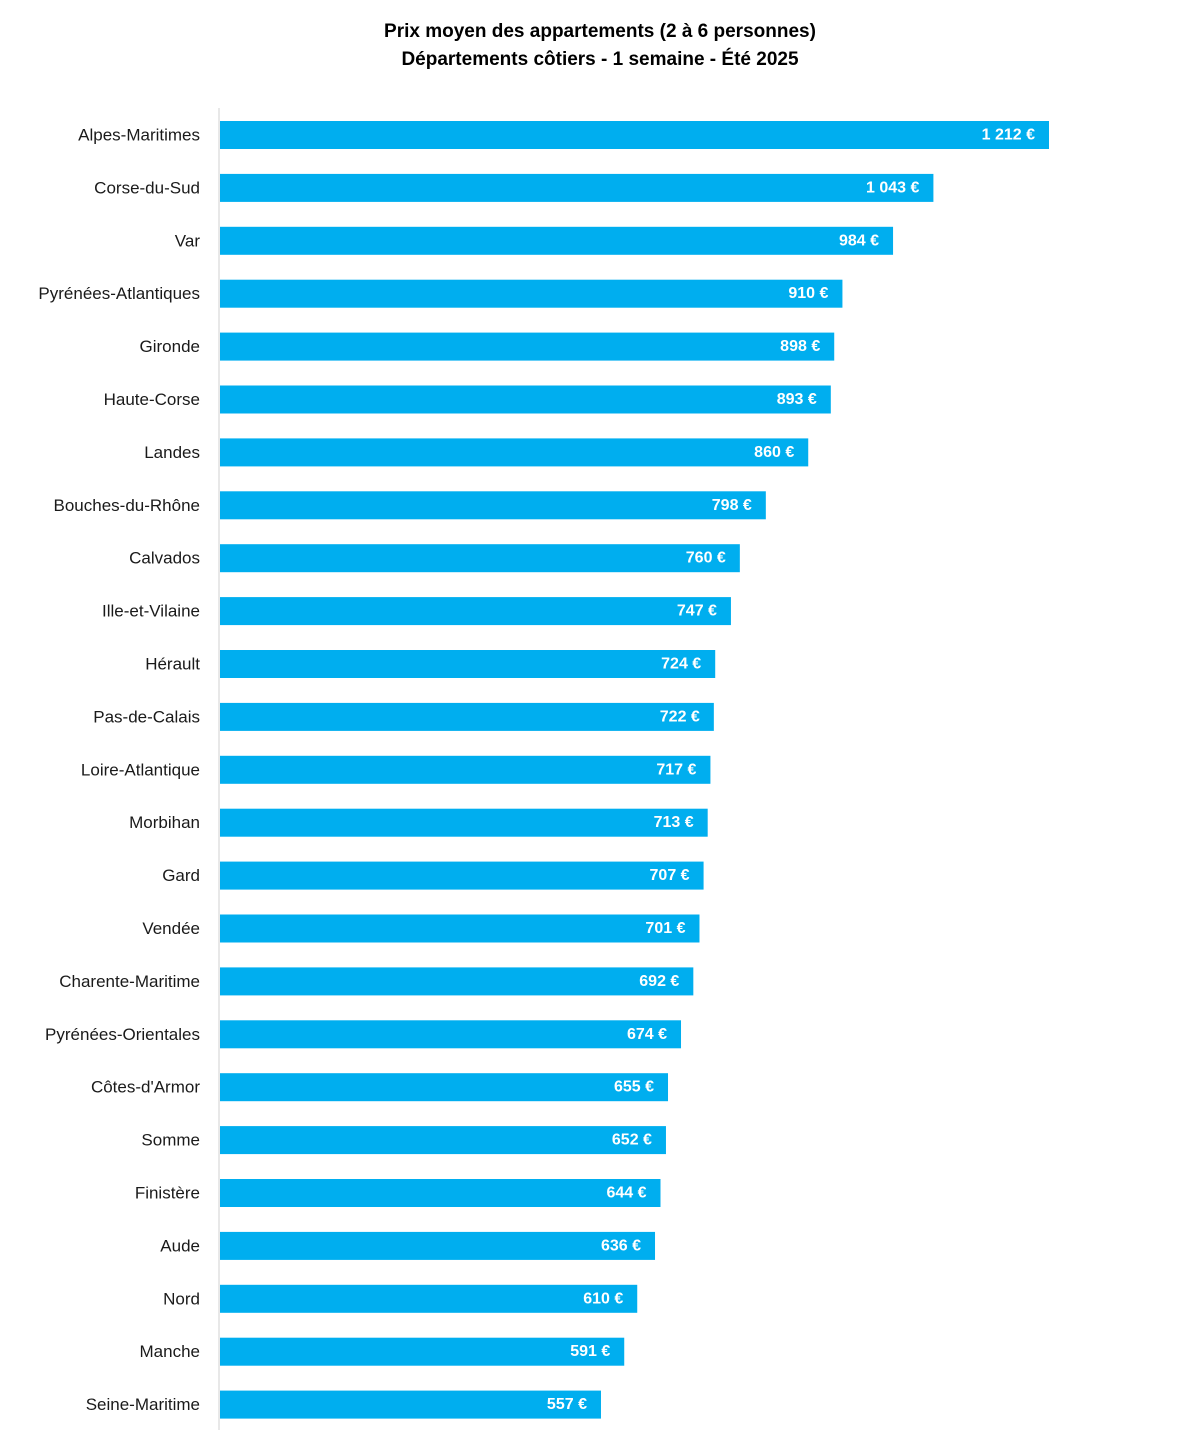 This screenshot has width=1200, height=1437. What do you see at coordinates (151, 611) in the screenshot?
I see `category-label: Ille-et-Vilaine` at bounding box center [151, 611].